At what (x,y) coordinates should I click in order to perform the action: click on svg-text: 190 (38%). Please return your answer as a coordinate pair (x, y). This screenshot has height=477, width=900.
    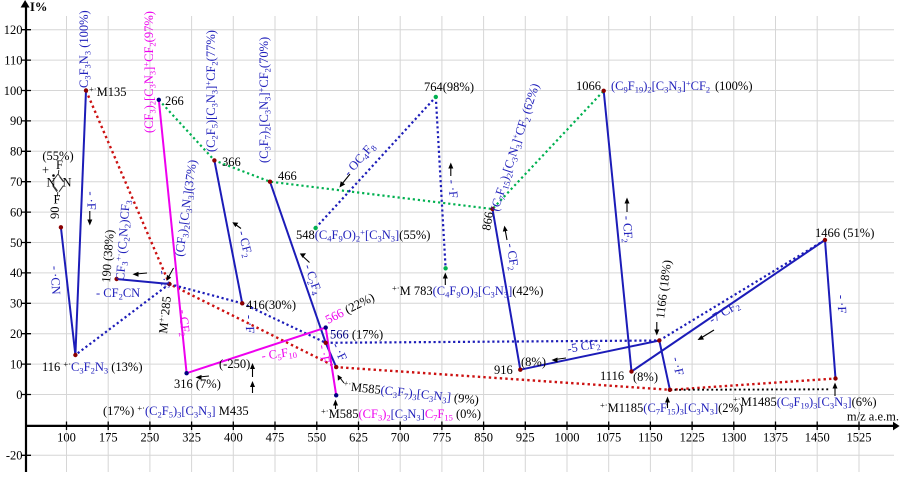
    Looking at the image, I should click on (108, 256).